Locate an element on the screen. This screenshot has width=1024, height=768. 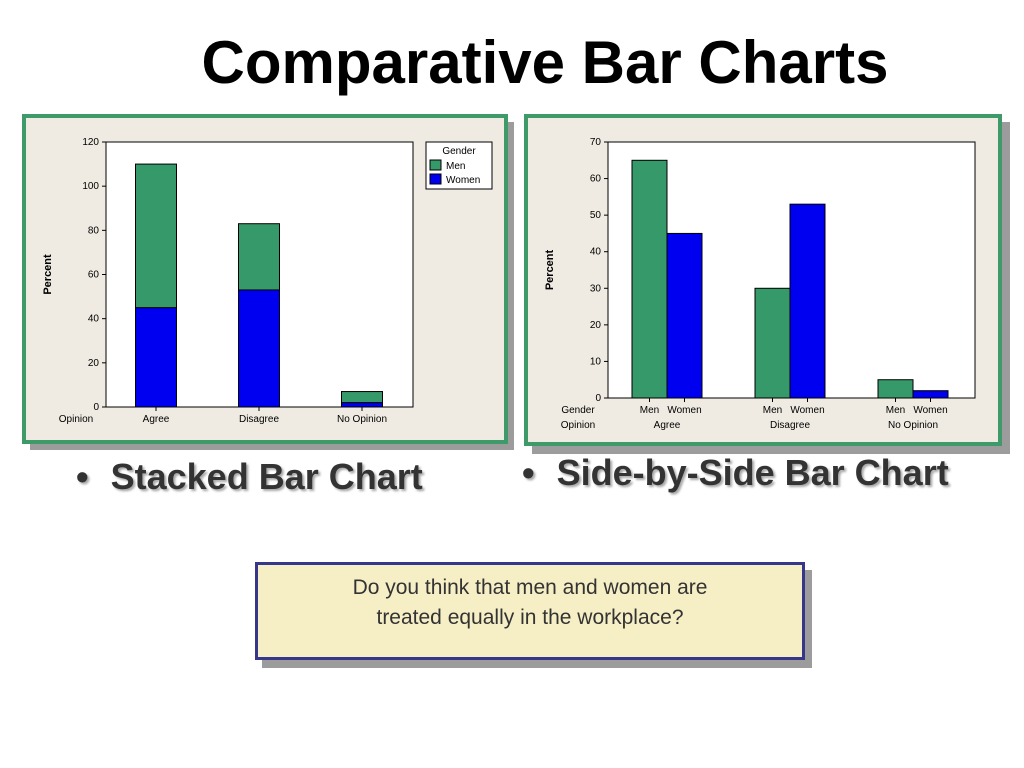
y-tick-label: 120 is located at coordinates (90, 142).